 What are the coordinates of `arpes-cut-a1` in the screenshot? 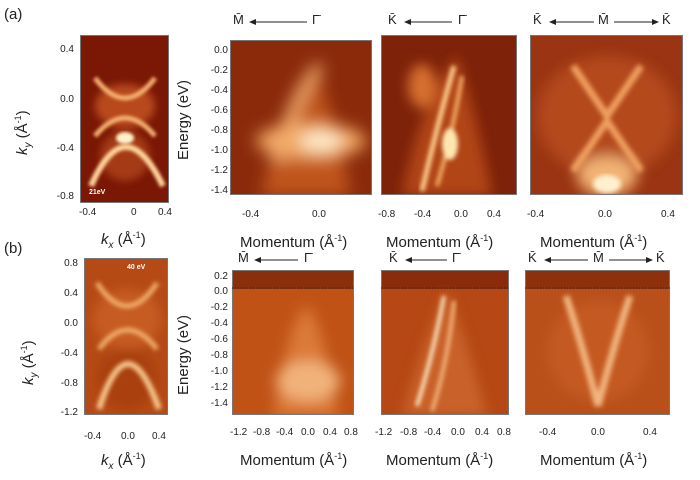 It's located at (301, 117).